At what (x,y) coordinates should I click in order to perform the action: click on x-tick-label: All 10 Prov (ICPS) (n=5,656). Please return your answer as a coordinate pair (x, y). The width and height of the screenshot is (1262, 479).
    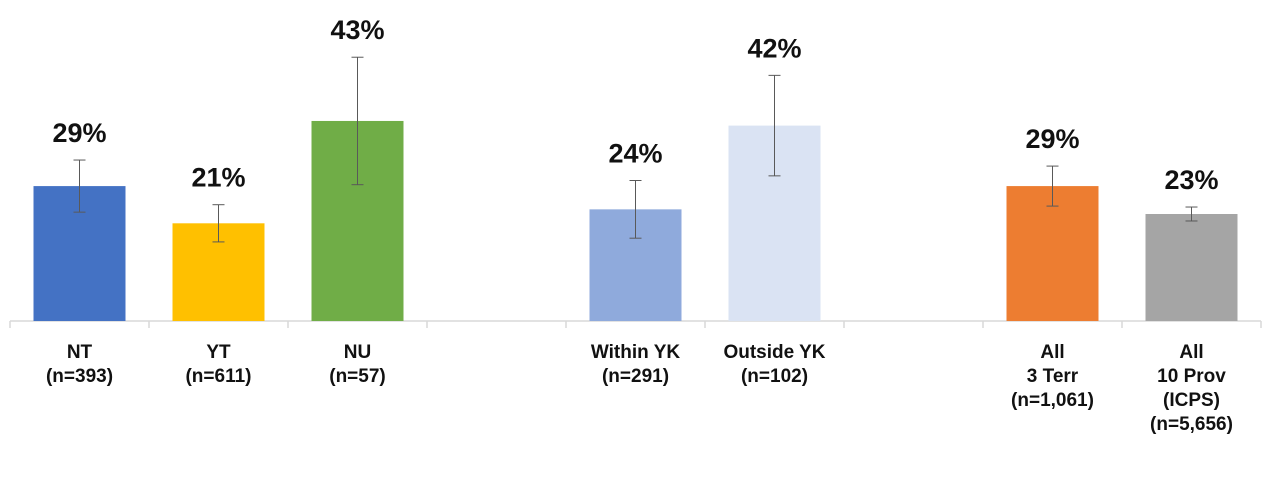
    Looking at the image, I should click on (1191, 388).